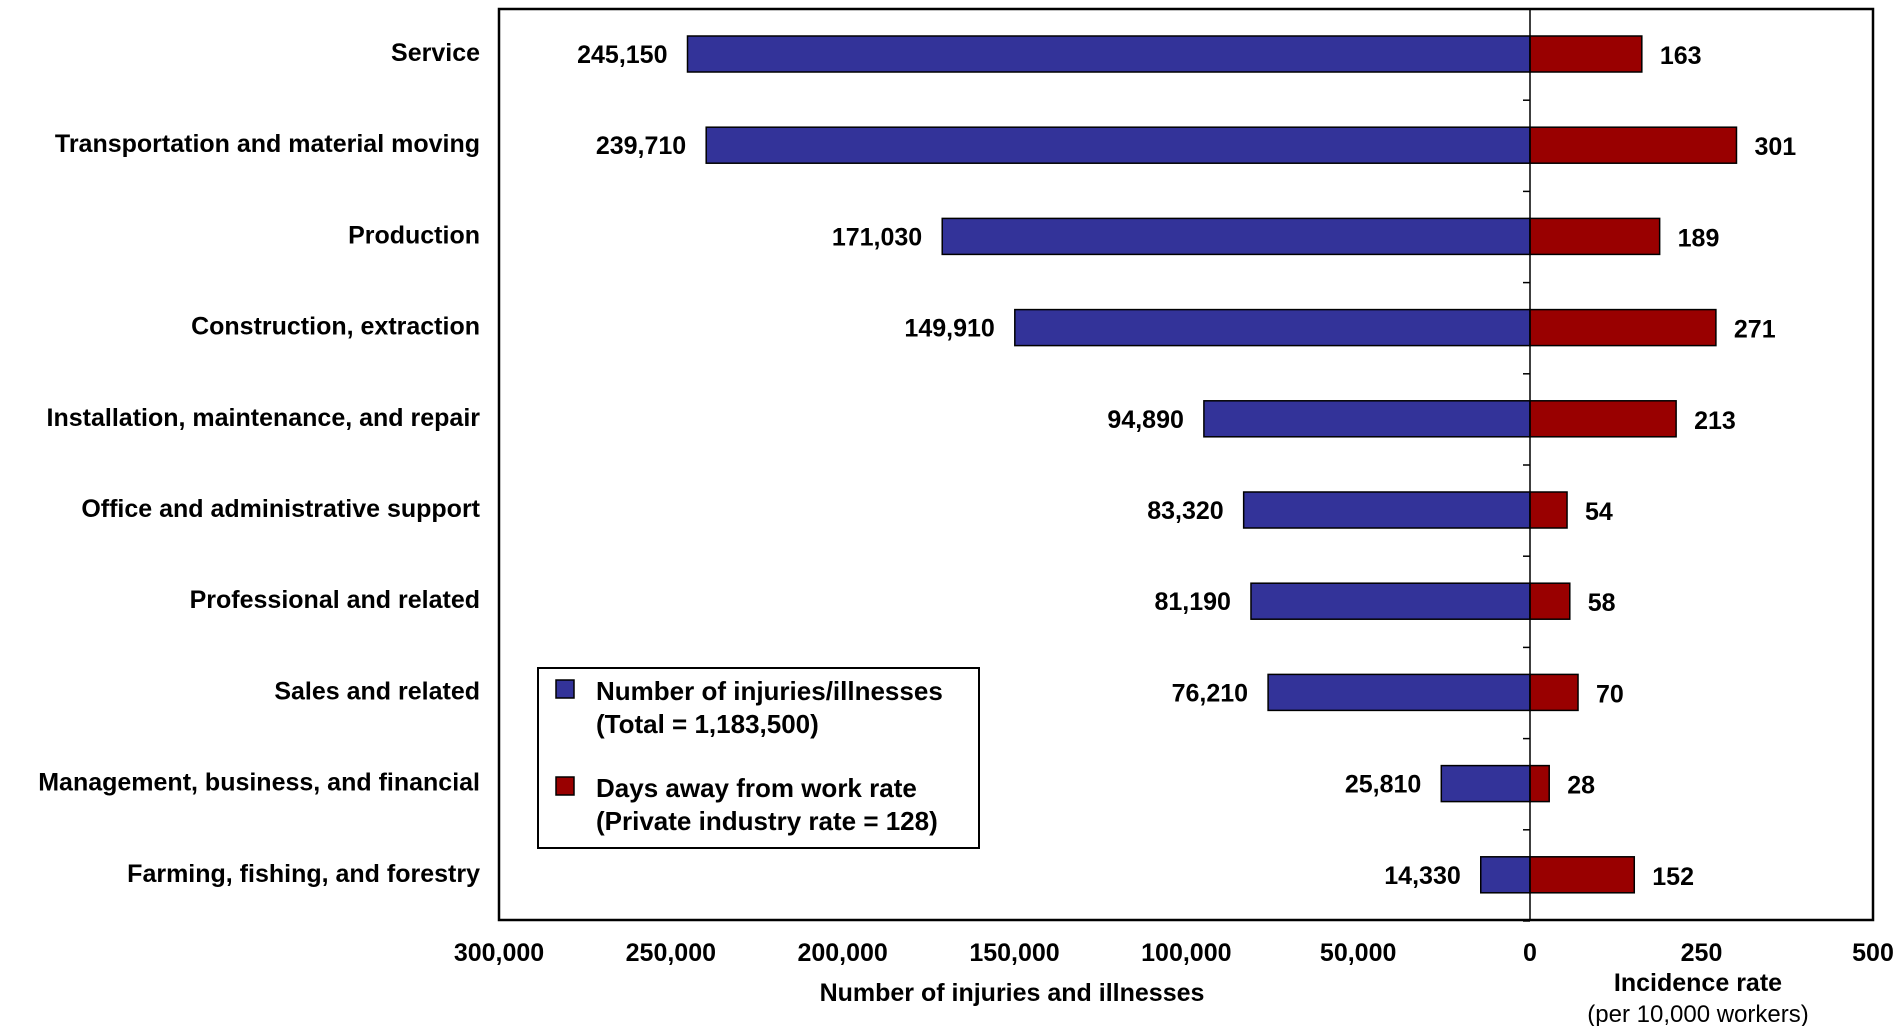 This screenshot has height=1026, width=1898. Describe the element at coordinates (756, 788) in the screenshot. I see `legend-label-rate-line1: Days away from work rate` at that location.